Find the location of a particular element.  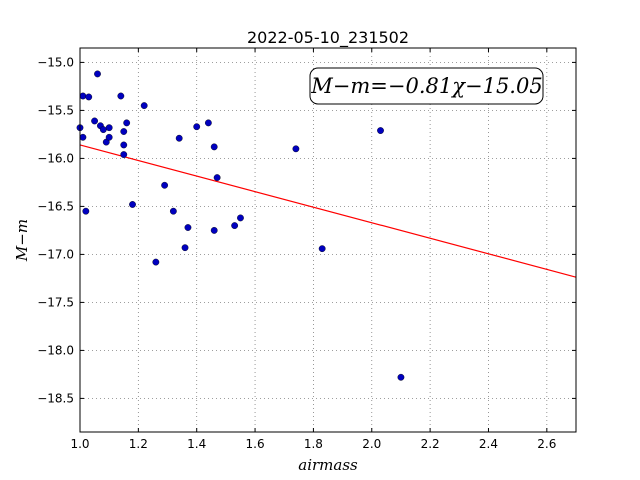

annotation-text: M−m=−0.81χ−15.05 is located at coordinates (426, 86).